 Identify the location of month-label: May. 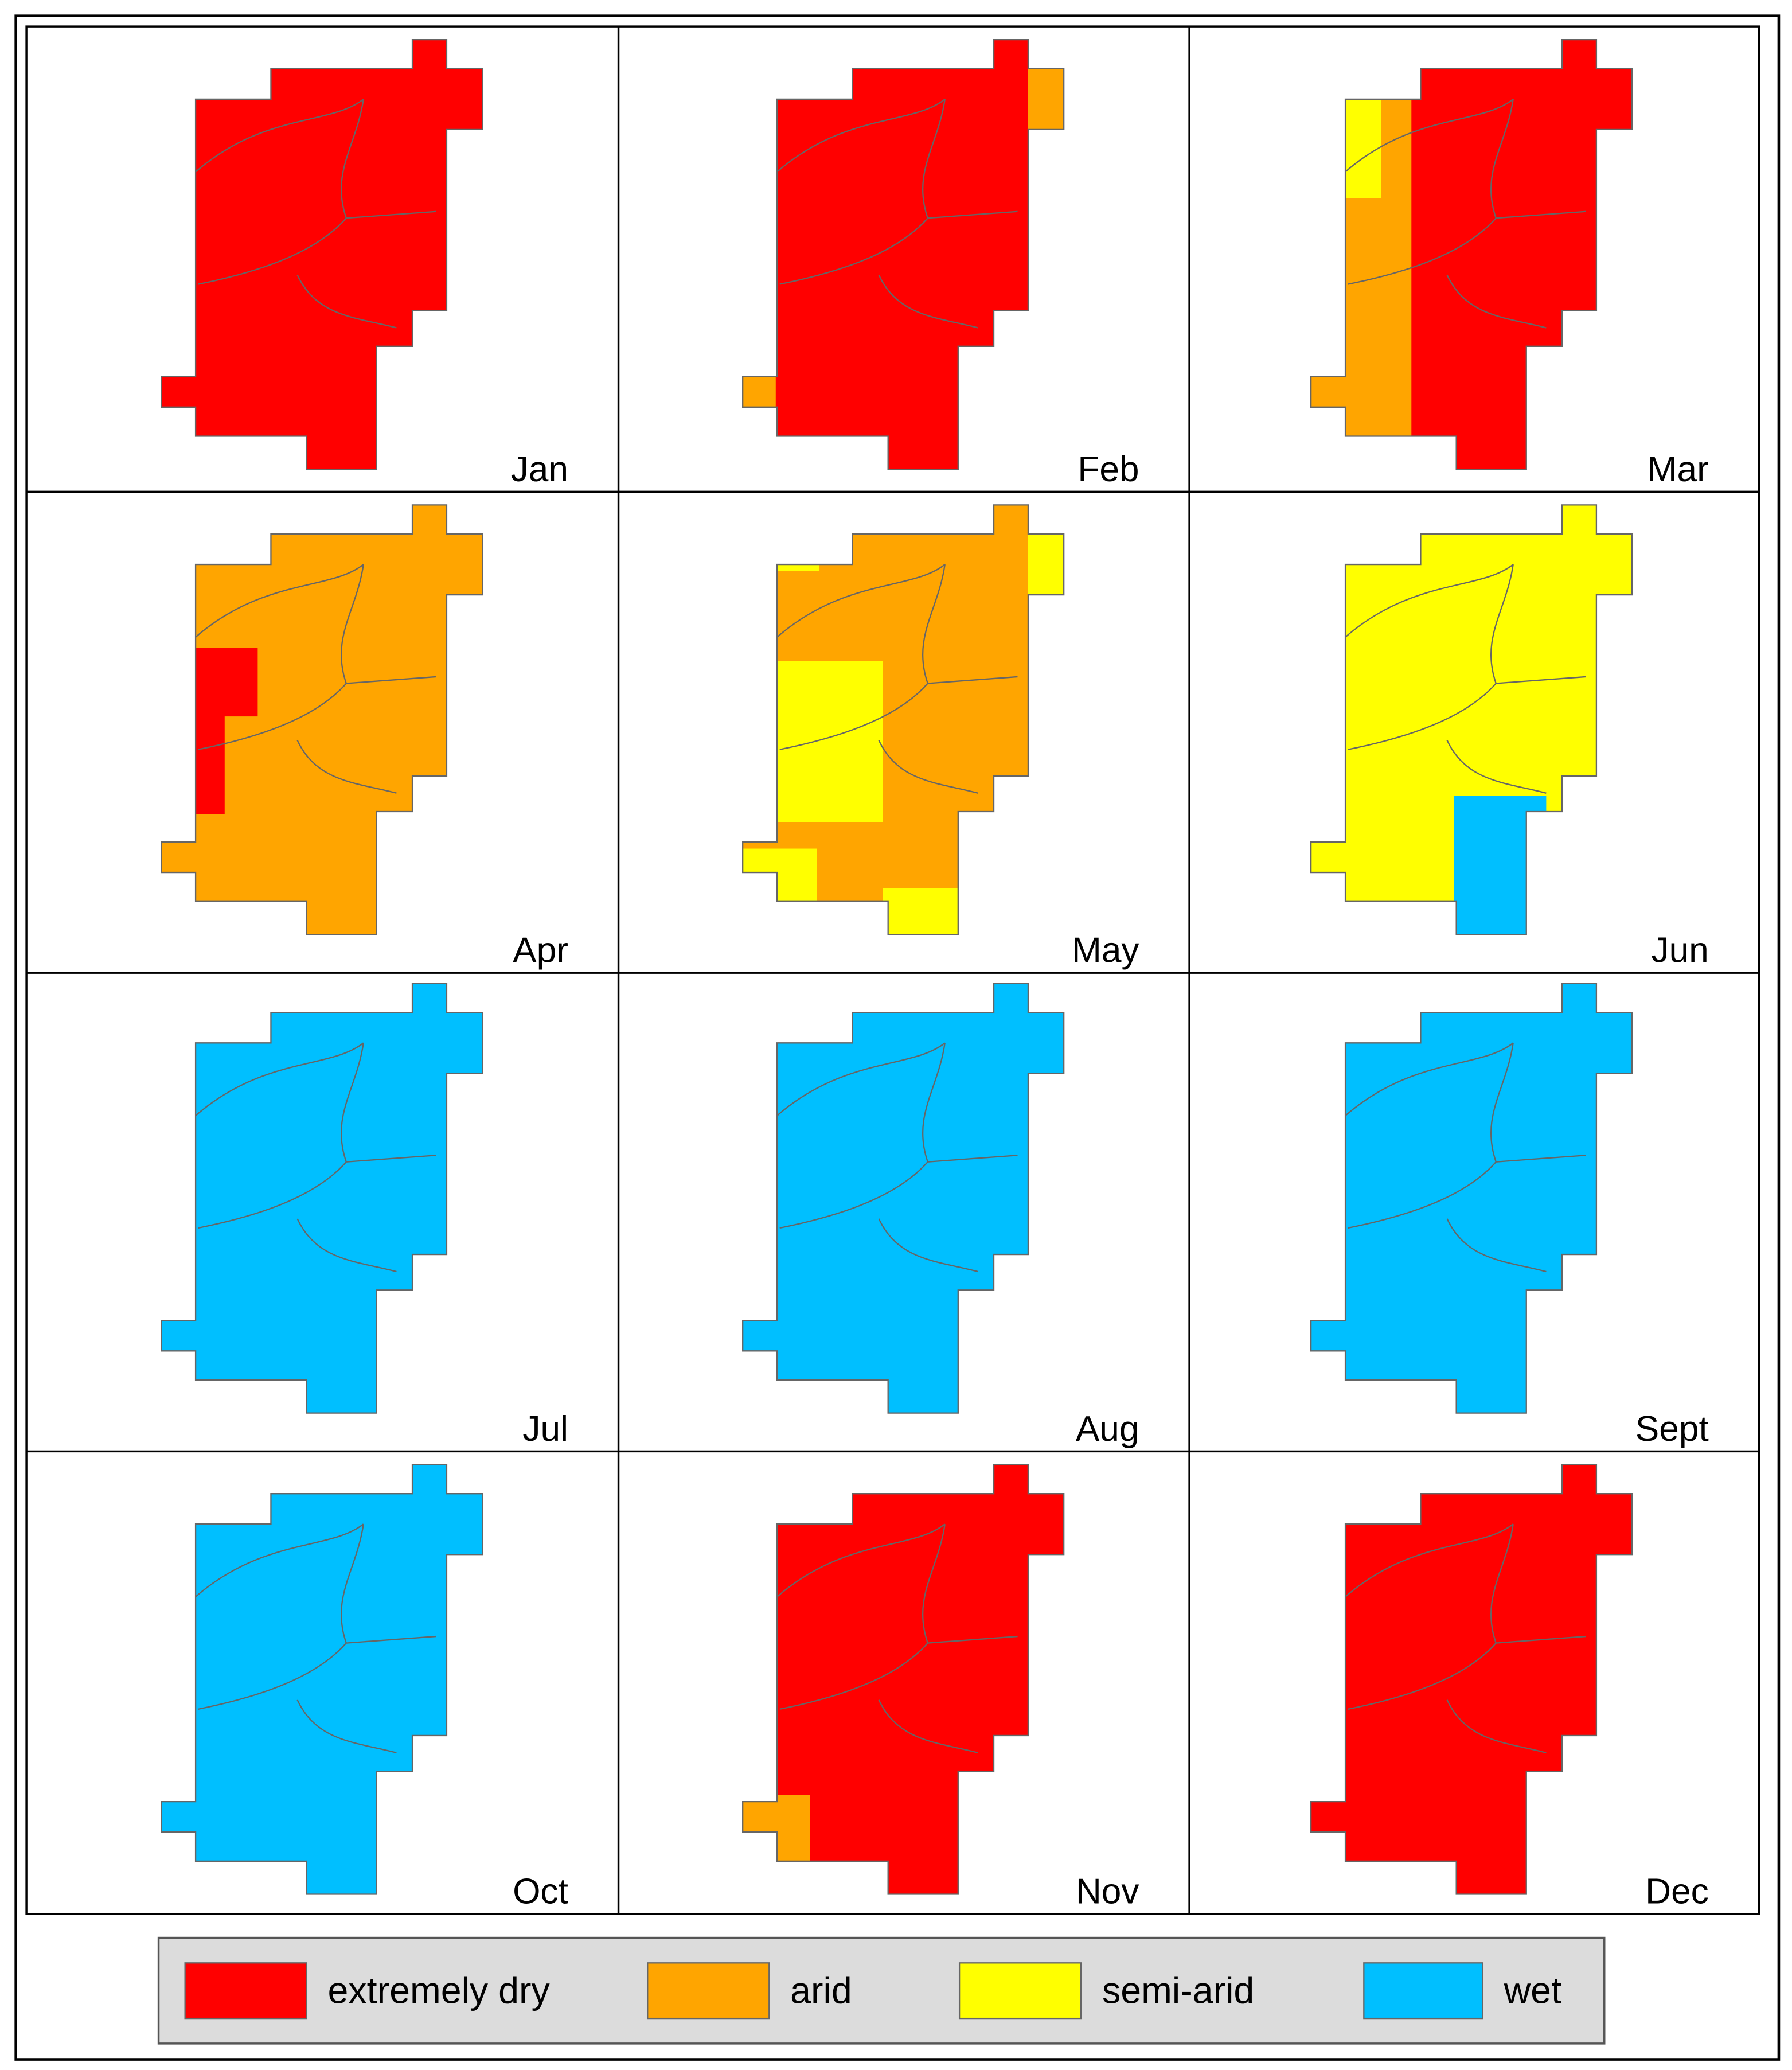
(1105, 950).